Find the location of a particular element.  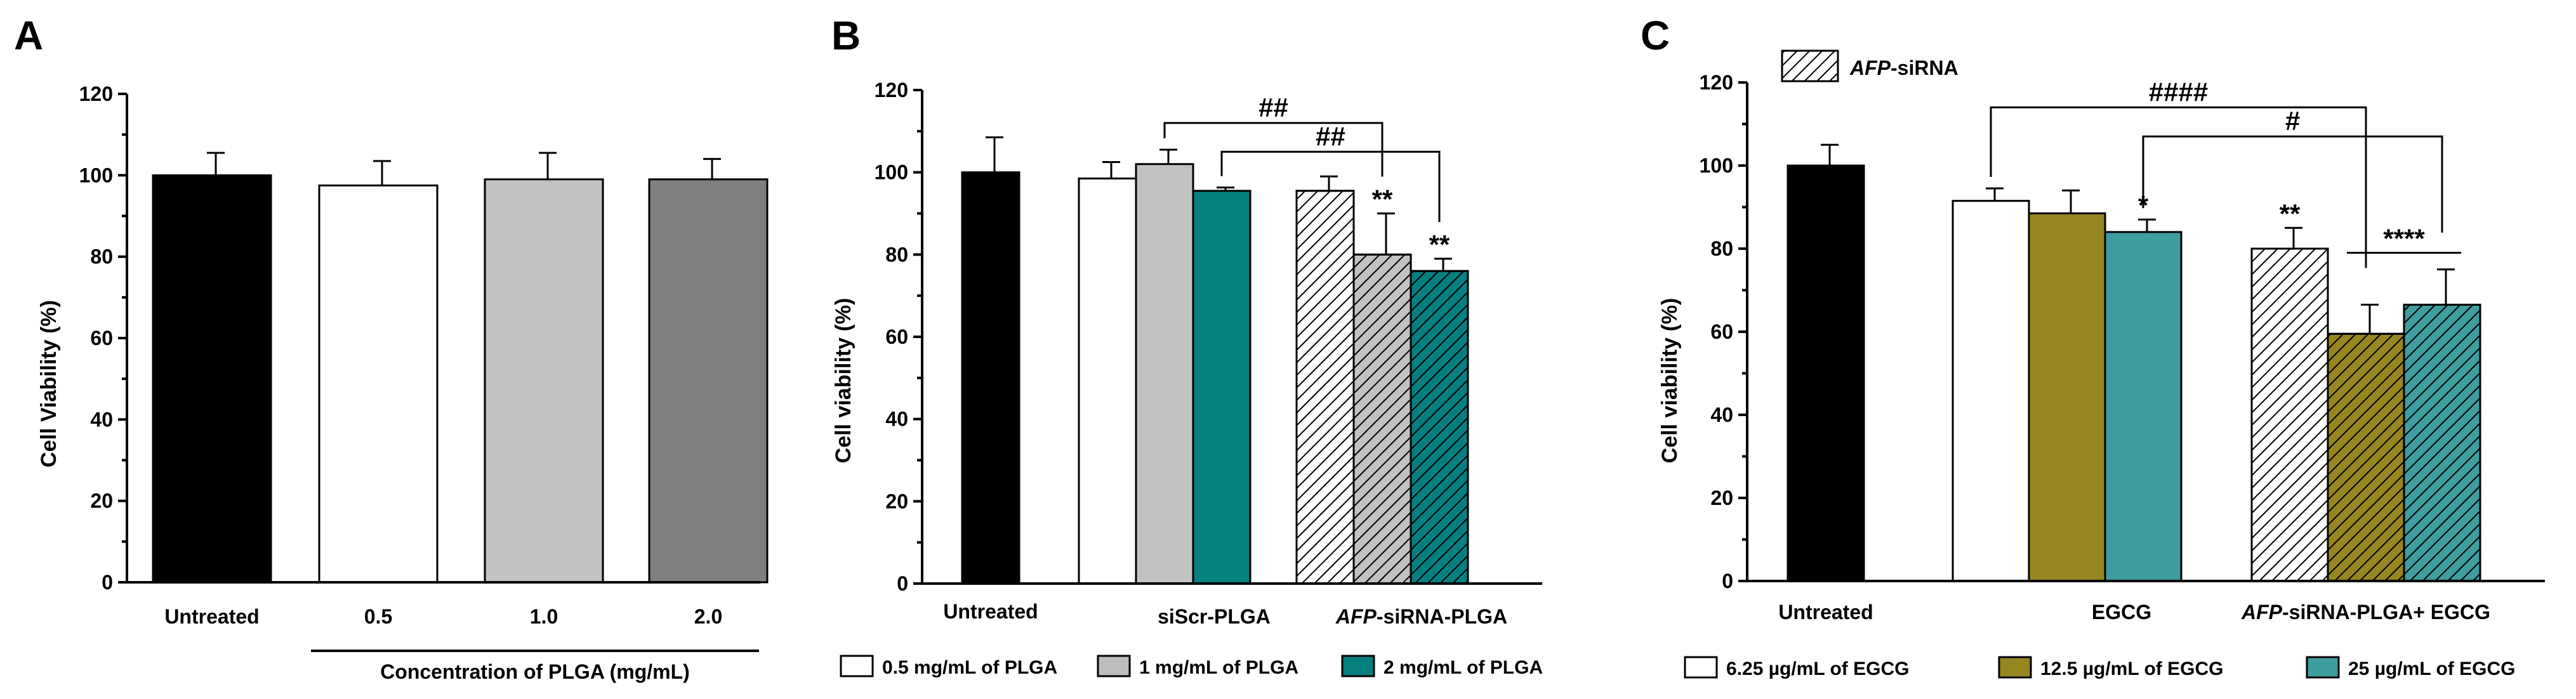

panel-a-y-tick-label: 80 is located at coordinates (101, 257).